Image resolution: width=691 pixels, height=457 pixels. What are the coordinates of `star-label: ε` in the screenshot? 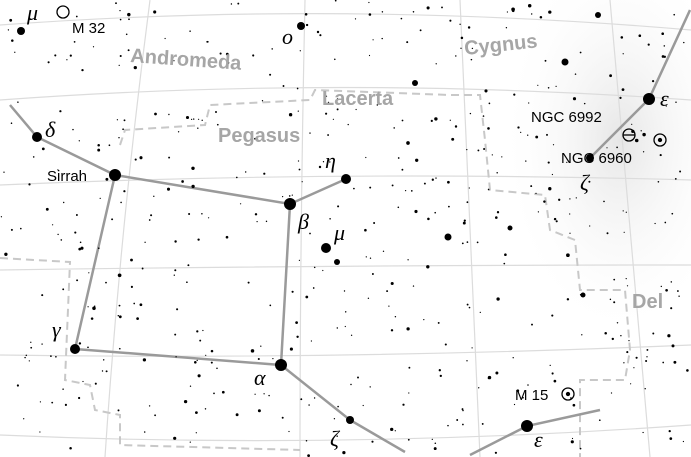 It's located at (664, 98).